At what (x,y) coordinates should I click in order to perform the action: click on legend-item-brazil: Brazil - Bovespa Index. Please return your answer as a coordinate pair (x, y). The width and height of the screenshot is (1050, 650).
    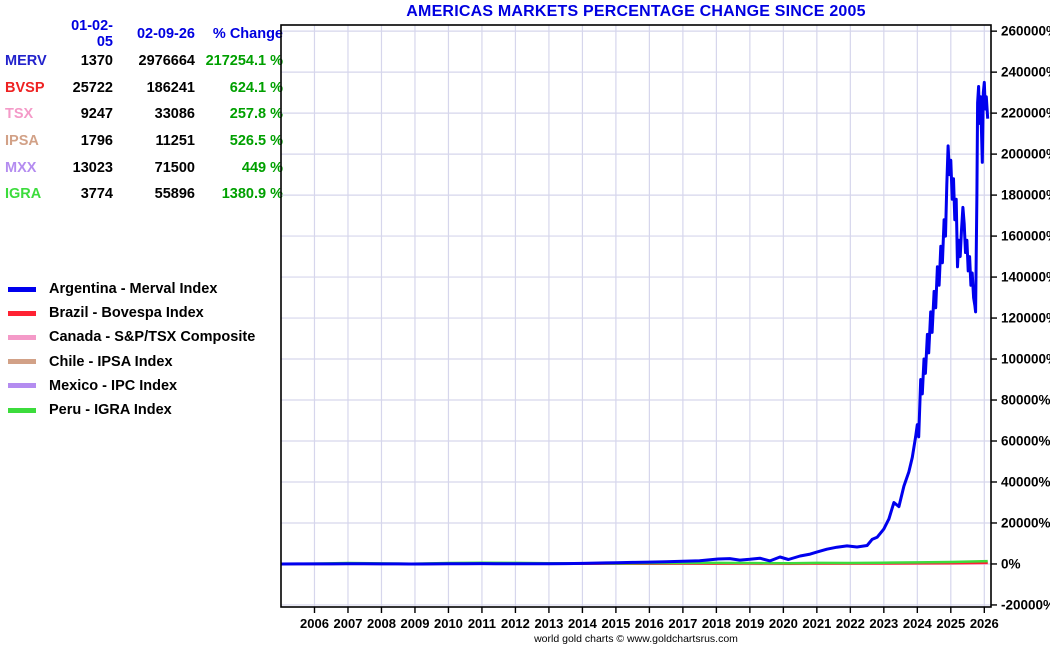
    Looking at the image, I should click on (131, 313).